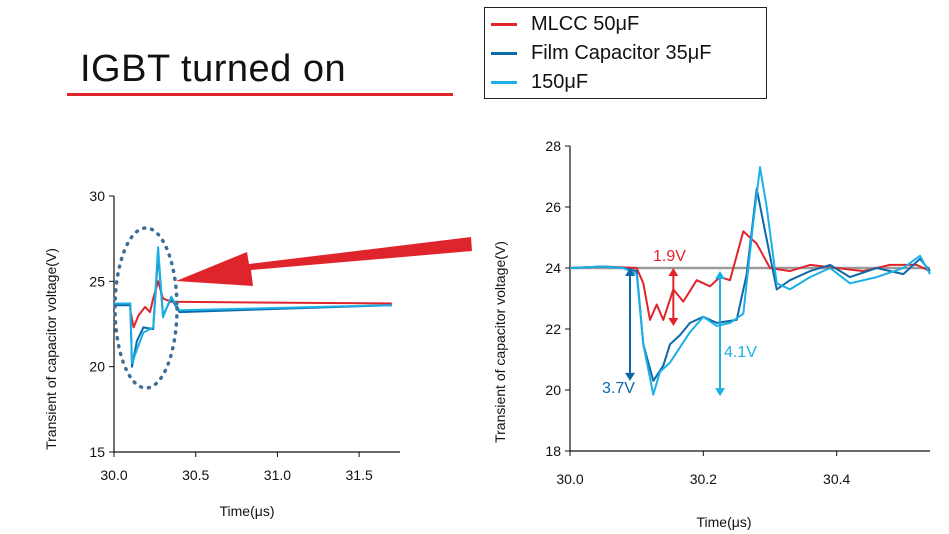  I want to click on legend-label-150uf: 150μF, so click(560, 81).